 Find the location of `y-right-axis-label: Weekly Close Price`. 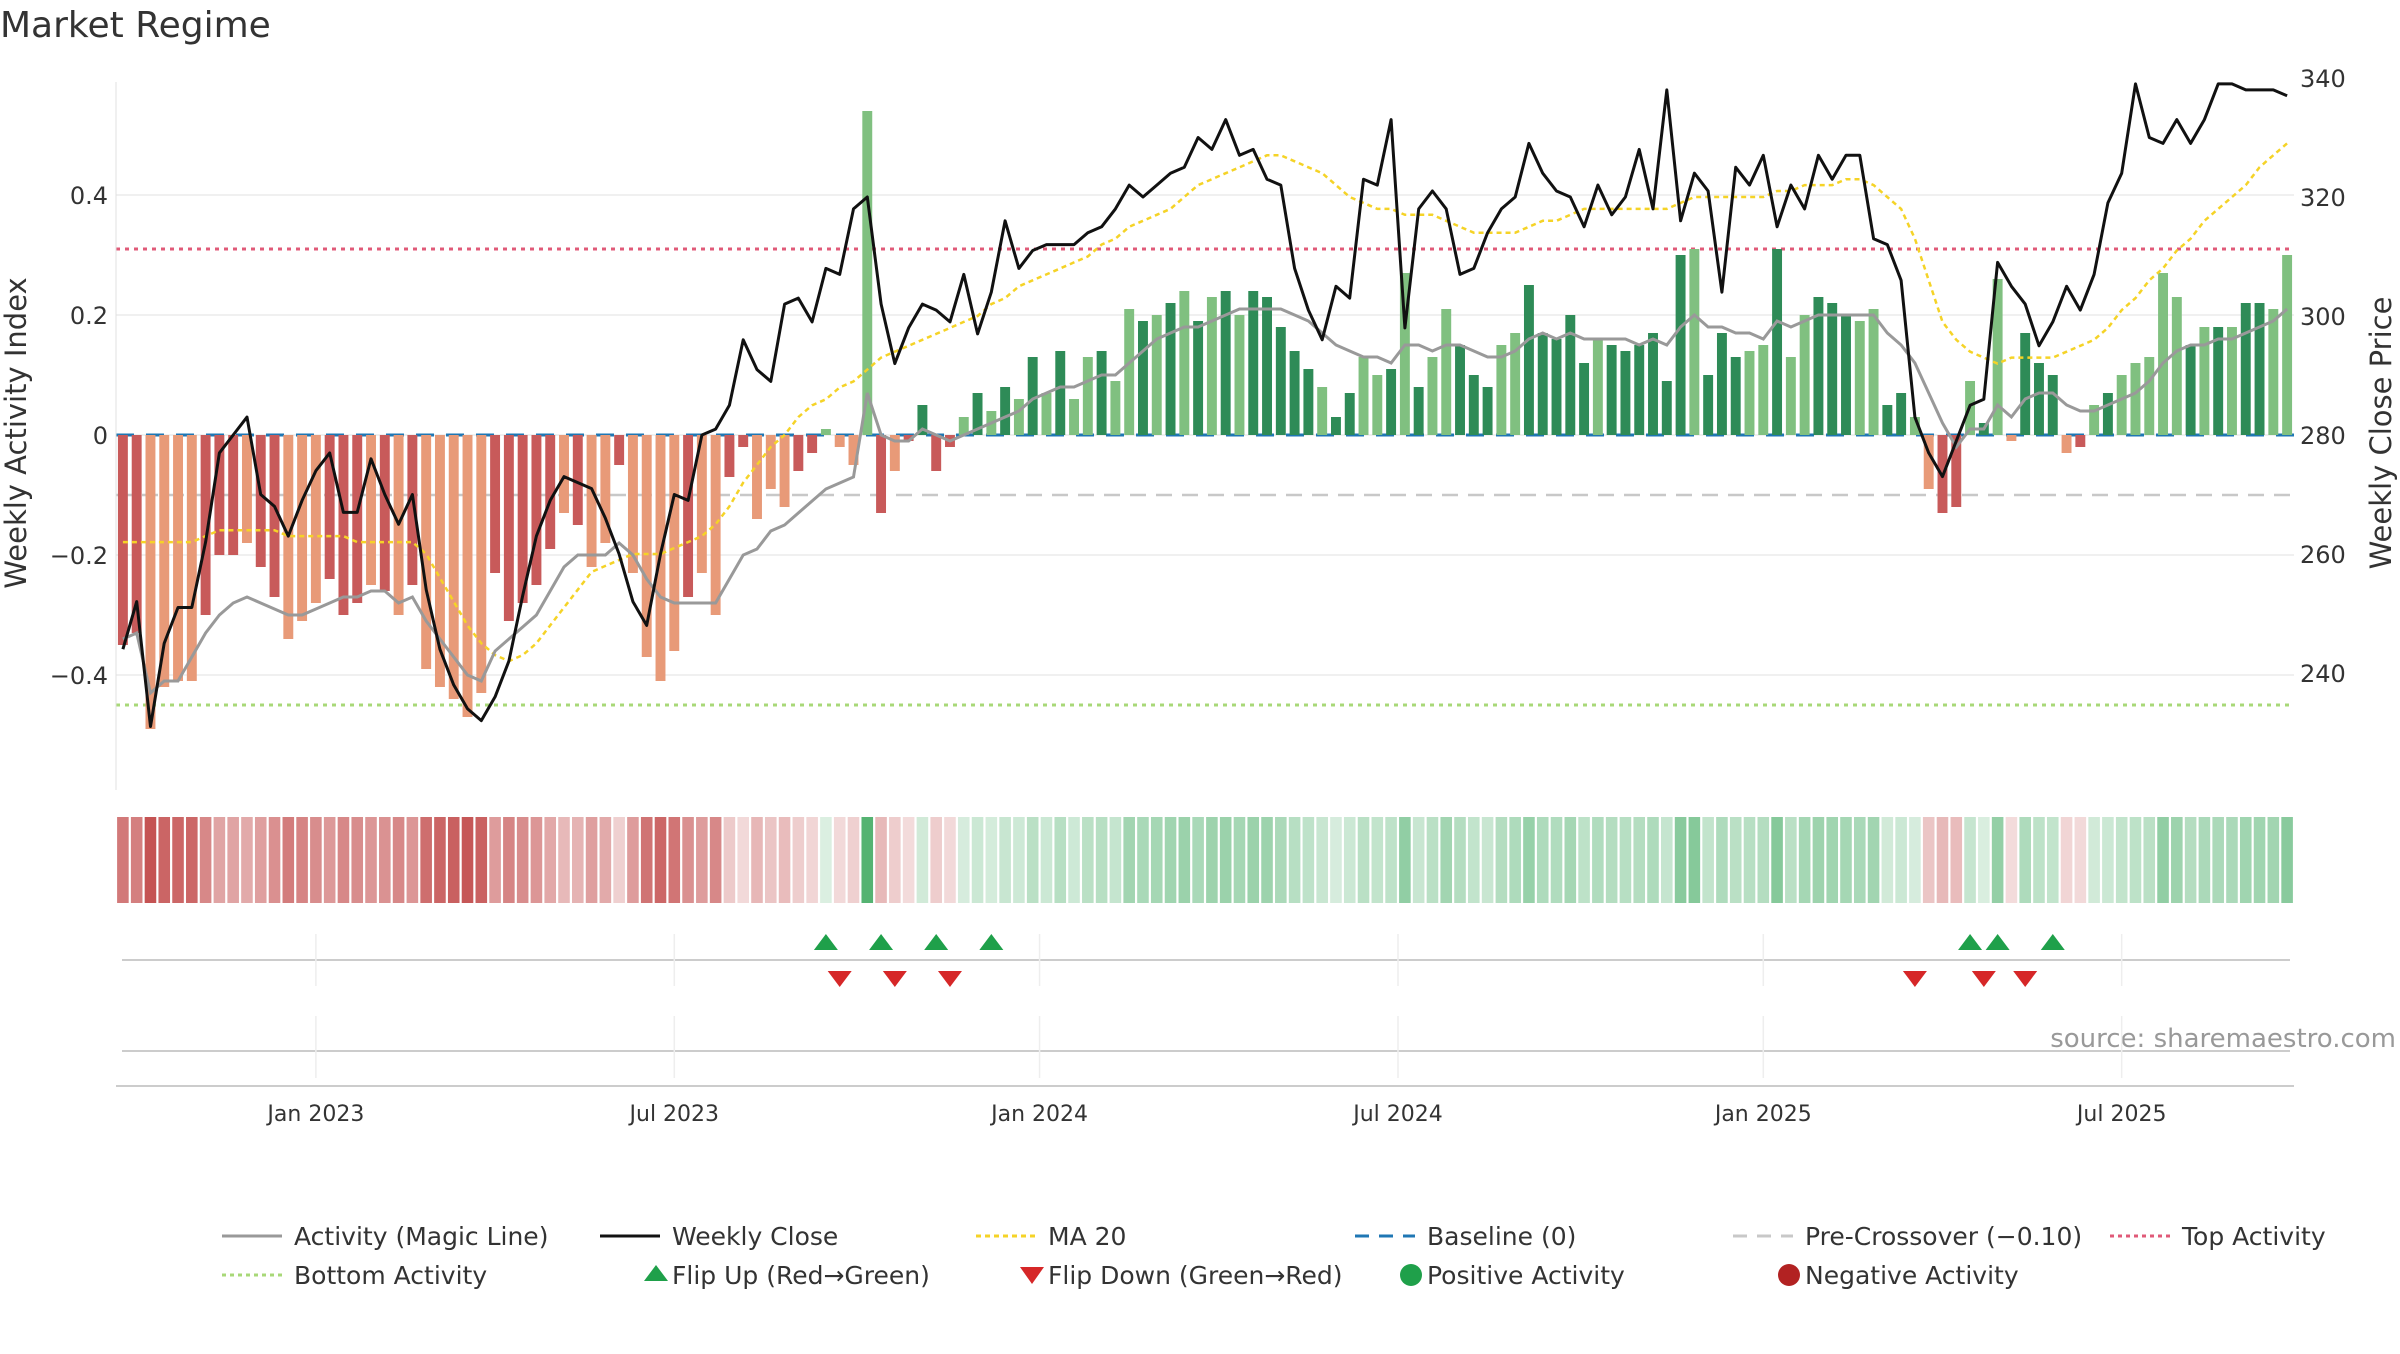

y-right-axis-label: Weekly Close Price is located at coordinates (2381, 433).